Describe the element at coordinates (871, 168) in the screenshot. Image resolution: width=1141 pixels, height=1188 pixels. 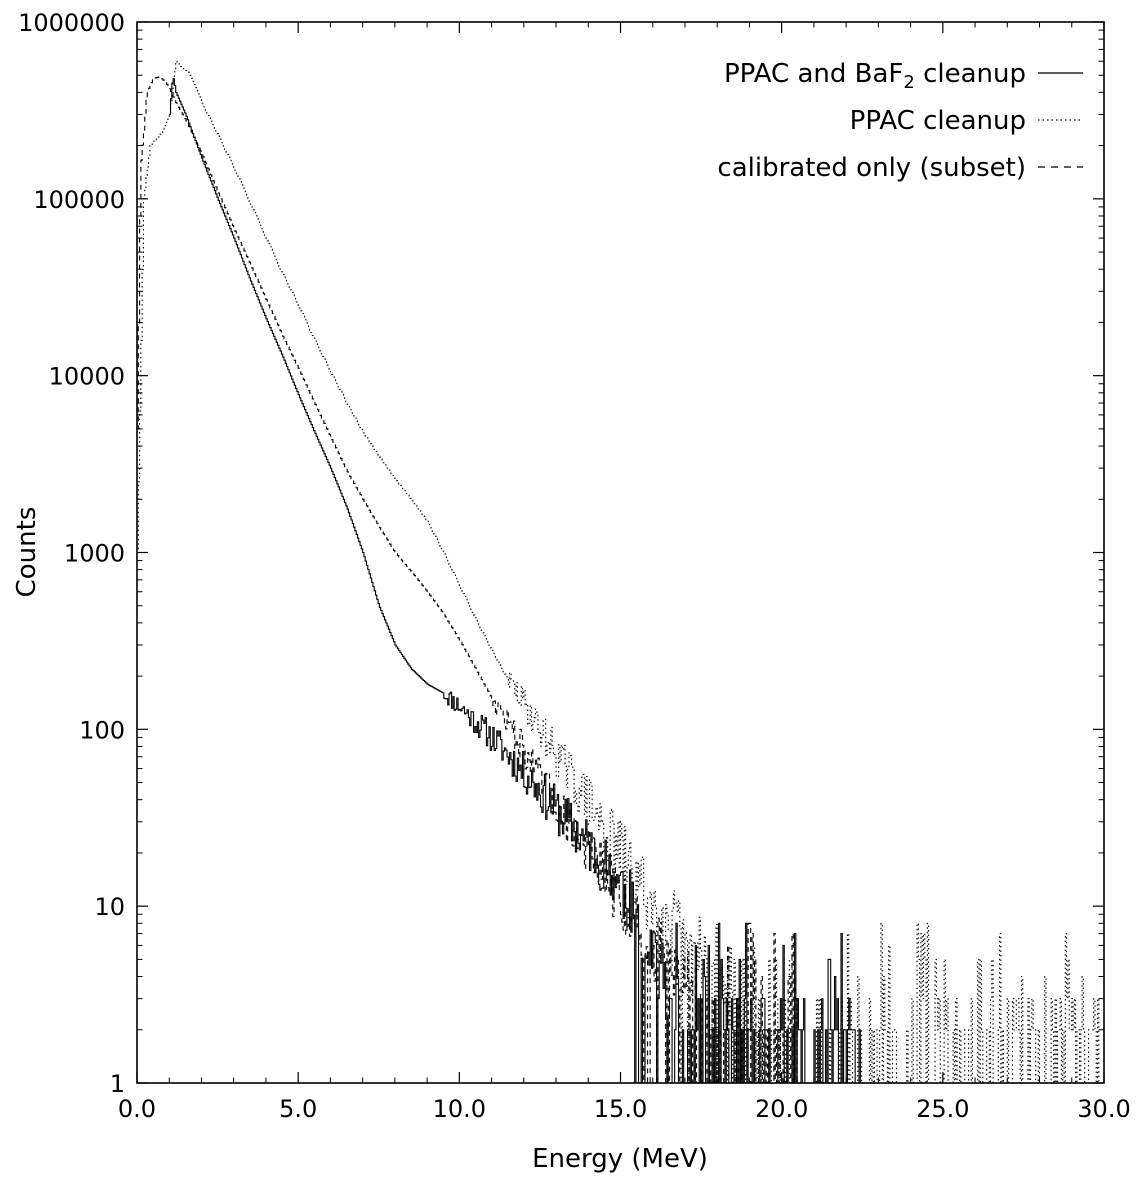
I see `legend-label-calibrated: calibrated only (subset)` at that location.